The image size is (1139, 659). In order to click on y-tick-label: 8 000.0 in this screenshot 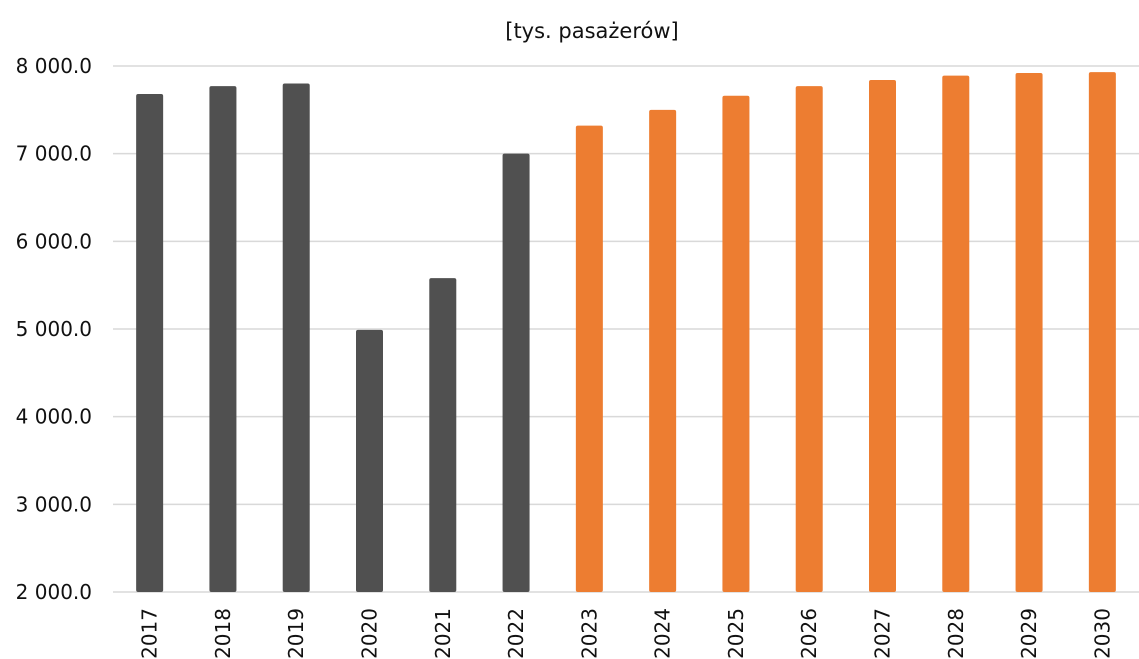, I will do `click(54, 66)`.